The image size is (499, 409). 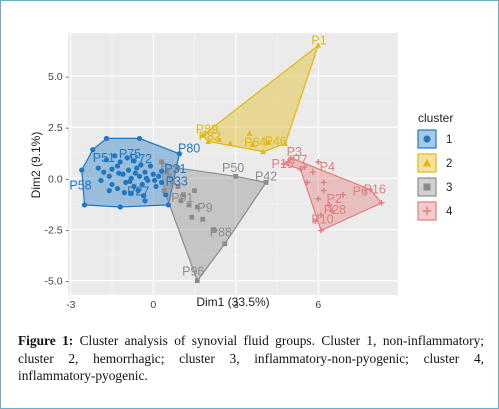 What do you see at coordinates (375, 190) in the screenshot?
I see `cluster-4-label: P16` at bounding box center [375, 190].